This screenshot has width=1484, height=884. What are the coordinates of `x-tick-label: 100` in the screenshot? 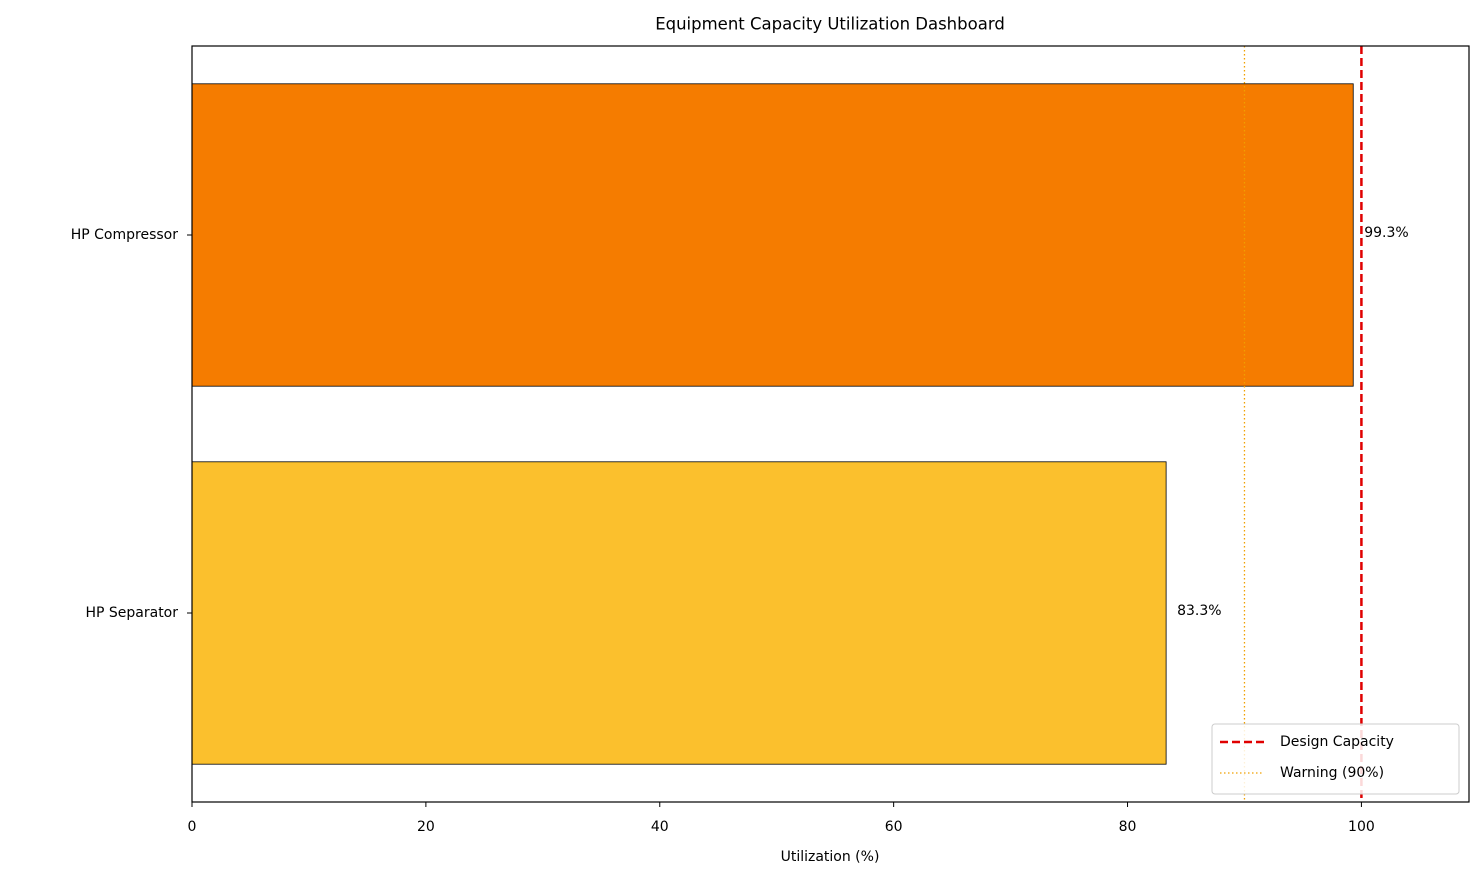 It's located at (1361, 827).